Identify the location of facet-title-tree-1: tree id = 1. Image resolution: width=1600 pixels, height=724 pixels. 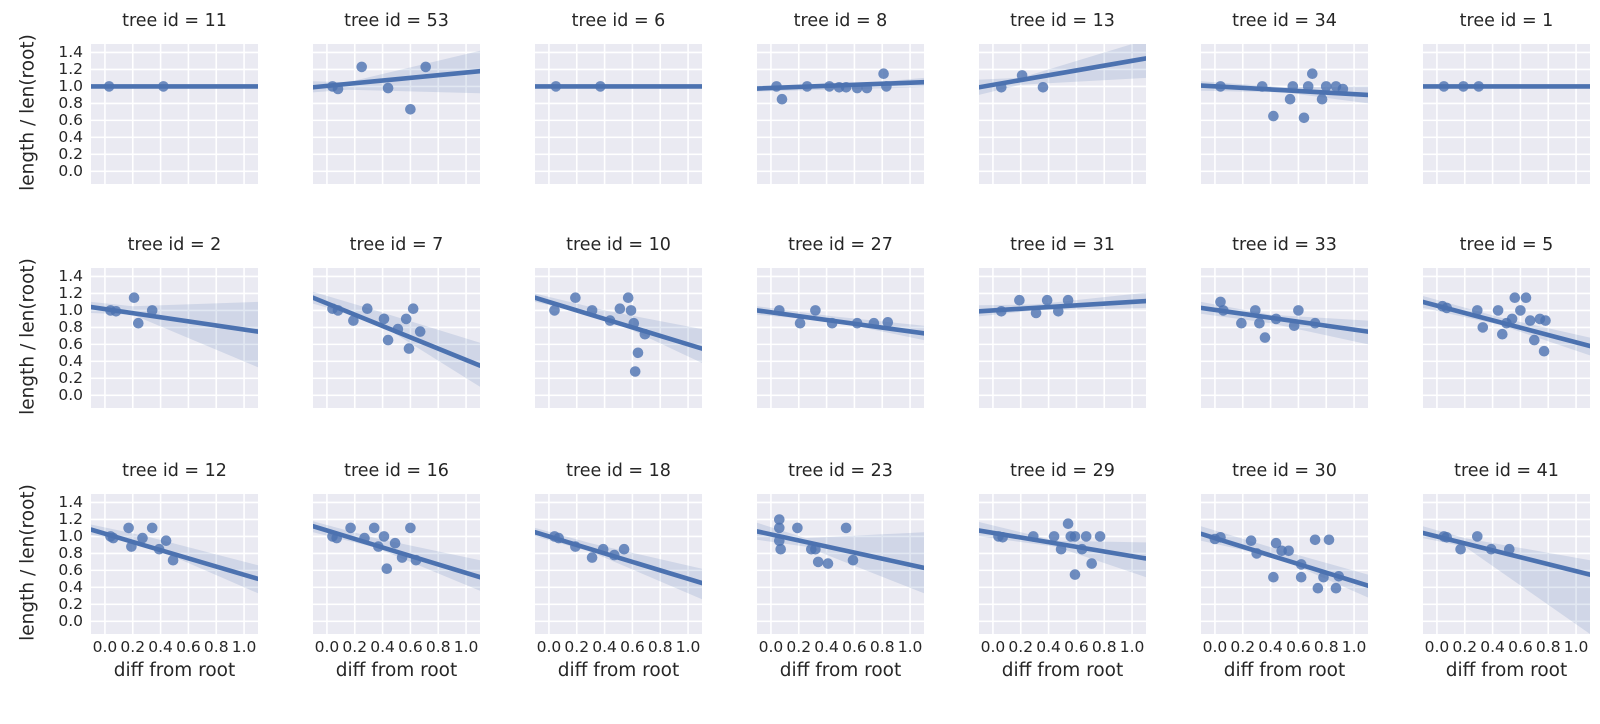
(1506, 21).